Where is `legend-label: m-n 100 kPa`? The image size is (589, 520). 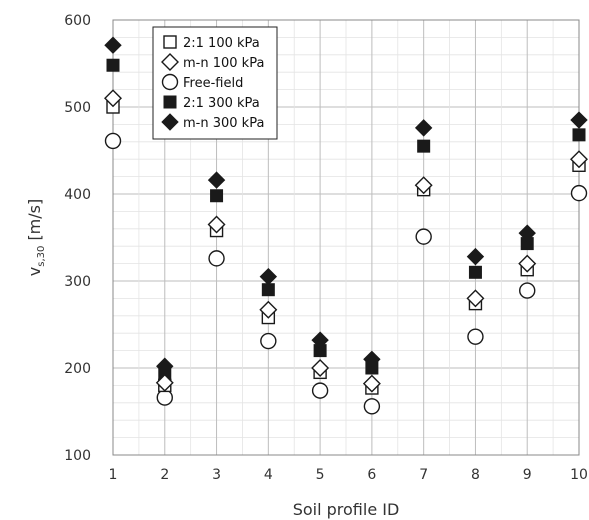 legend-label: m-n 100 kPa is located at coordinates (223, 63).